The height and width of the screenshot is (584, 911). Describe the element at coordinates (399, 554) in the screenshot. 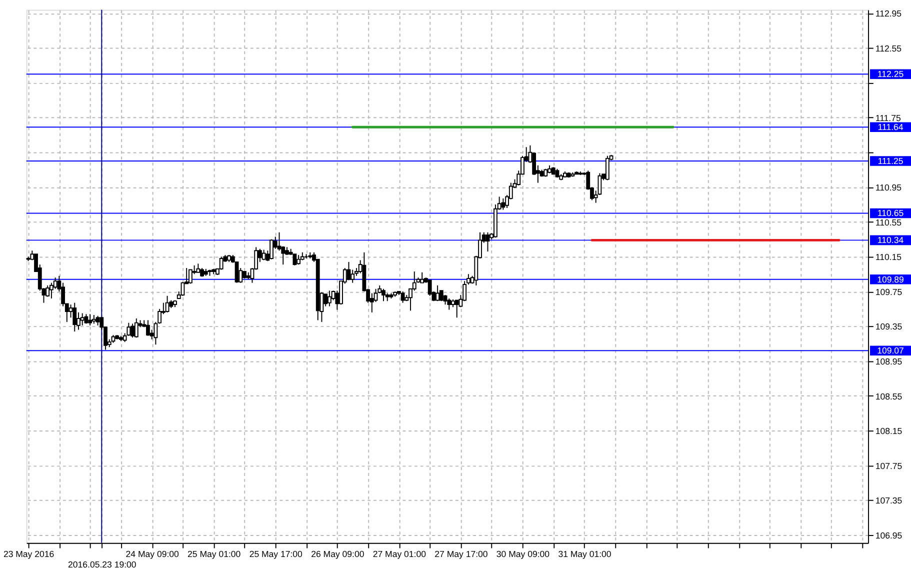

I see `x-tick-label: 27 May 01:00` at that location.